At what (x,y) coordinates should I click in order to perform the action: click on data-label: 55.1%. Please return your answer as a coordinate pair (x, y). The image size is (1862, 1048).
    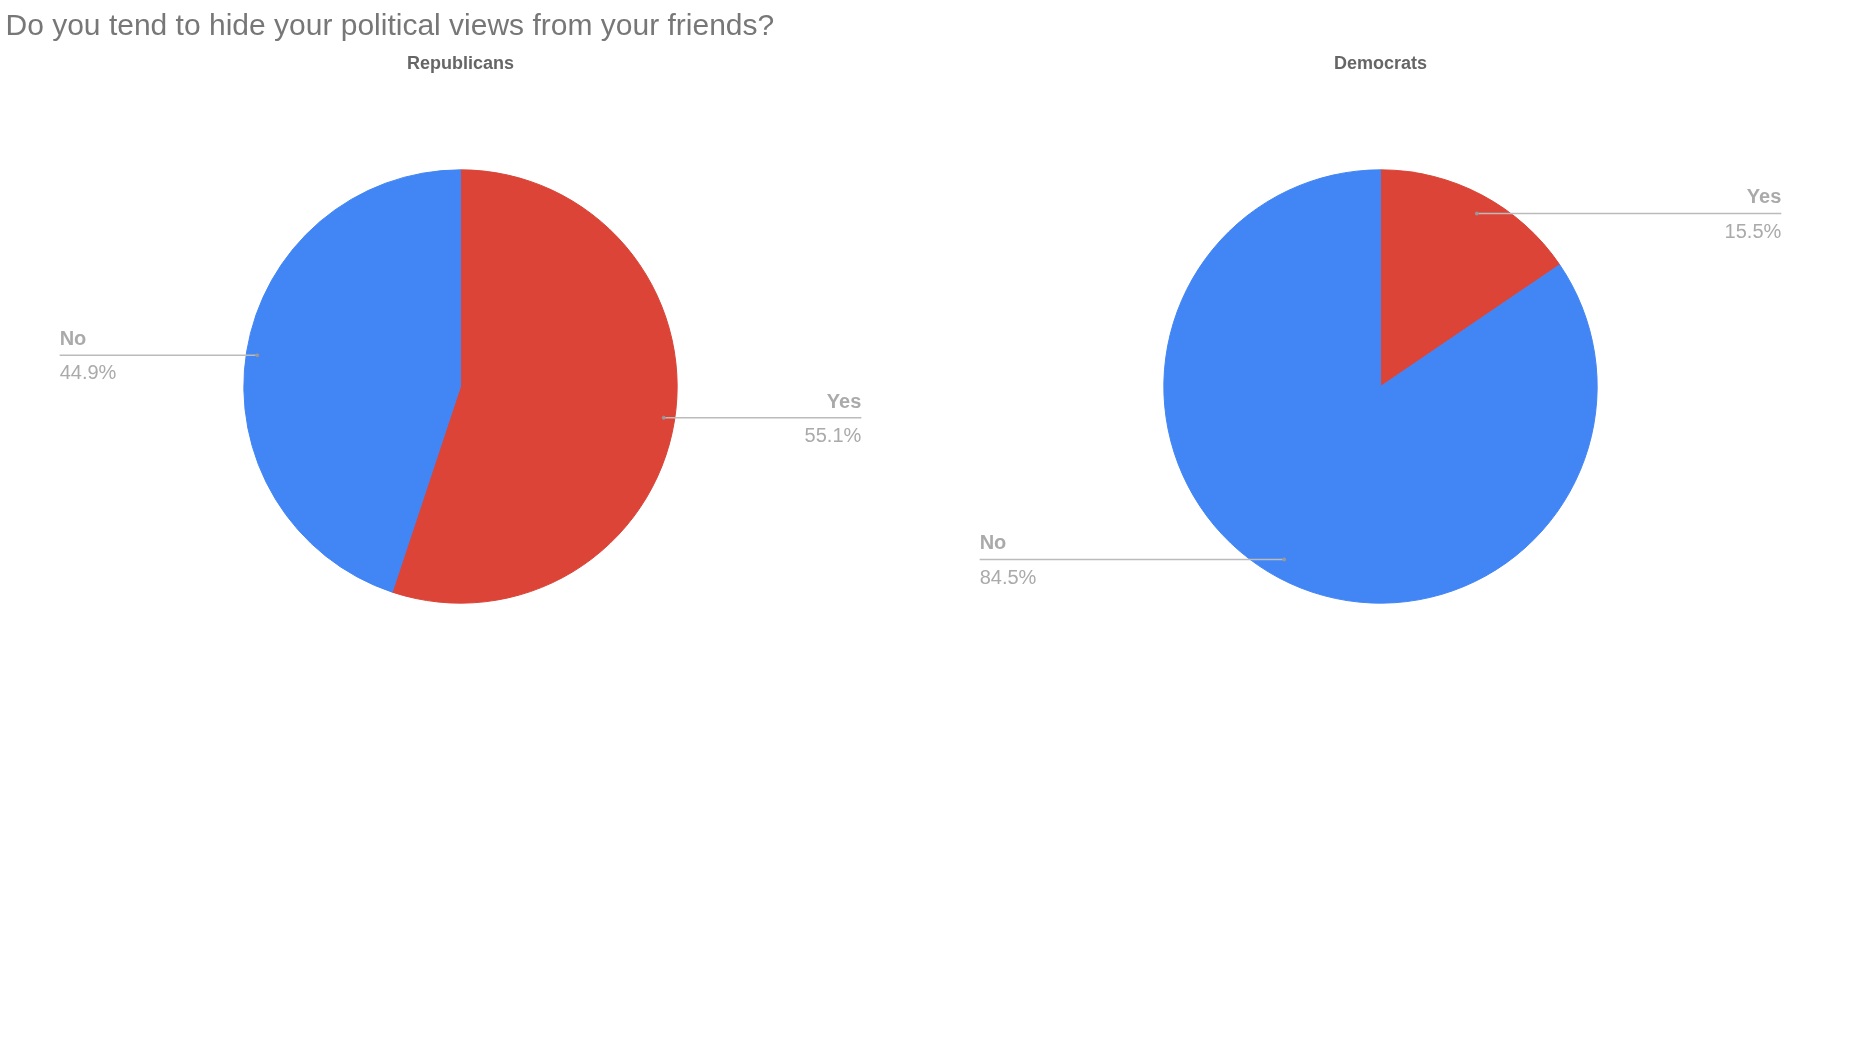
    Looking at the image, I should click on (833, 434).